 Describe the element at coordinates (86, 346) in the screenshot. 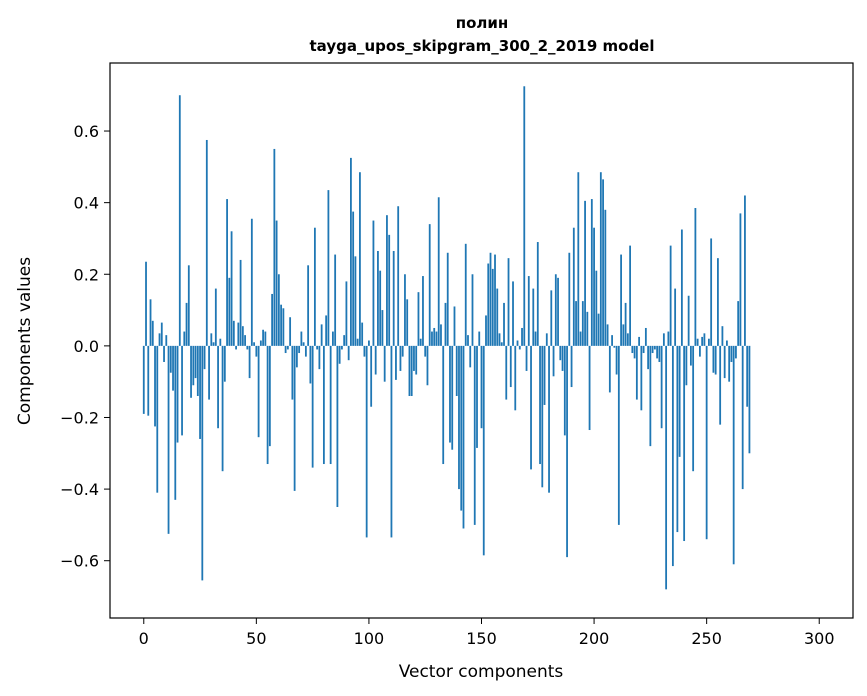

I see `y-tick-label: 0.0` at that location.